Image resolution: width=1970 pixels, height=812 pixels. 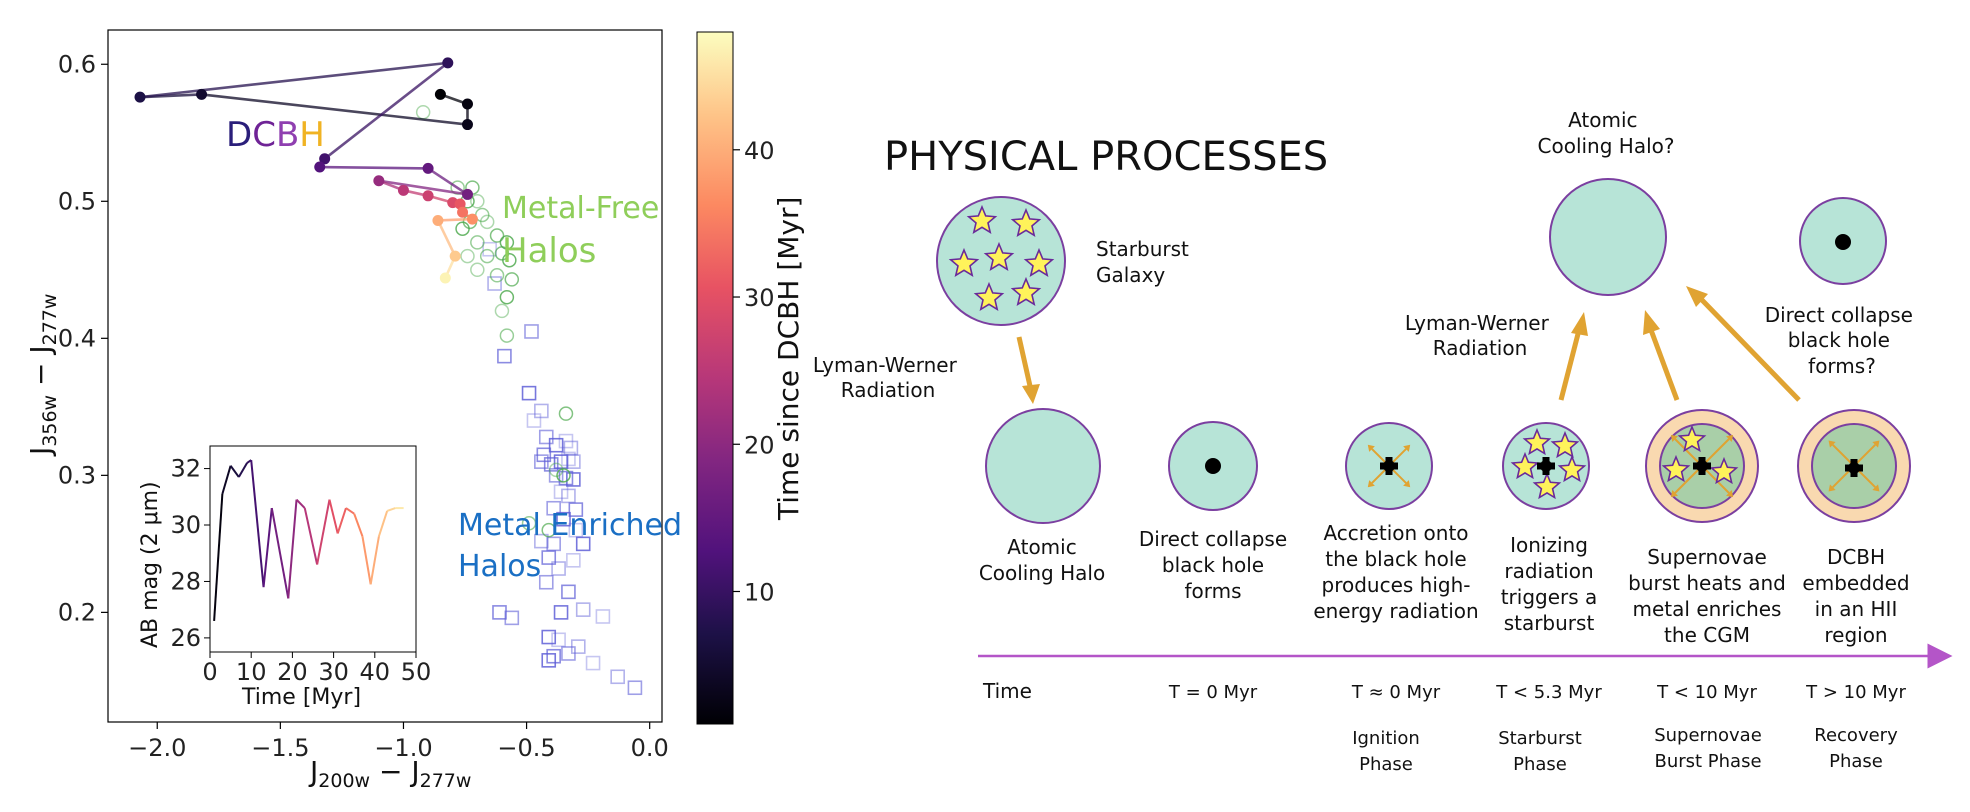 I want to click on colorbar-ticks: 10 20 30 40, so click(x=754, y=371).